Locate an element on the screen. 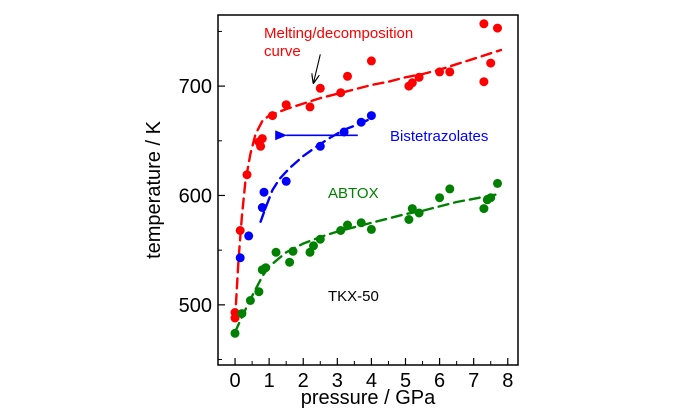 This screenshot has height=416, width=700. y-axis-label: temperature / K is located at coordinates (154, 189).